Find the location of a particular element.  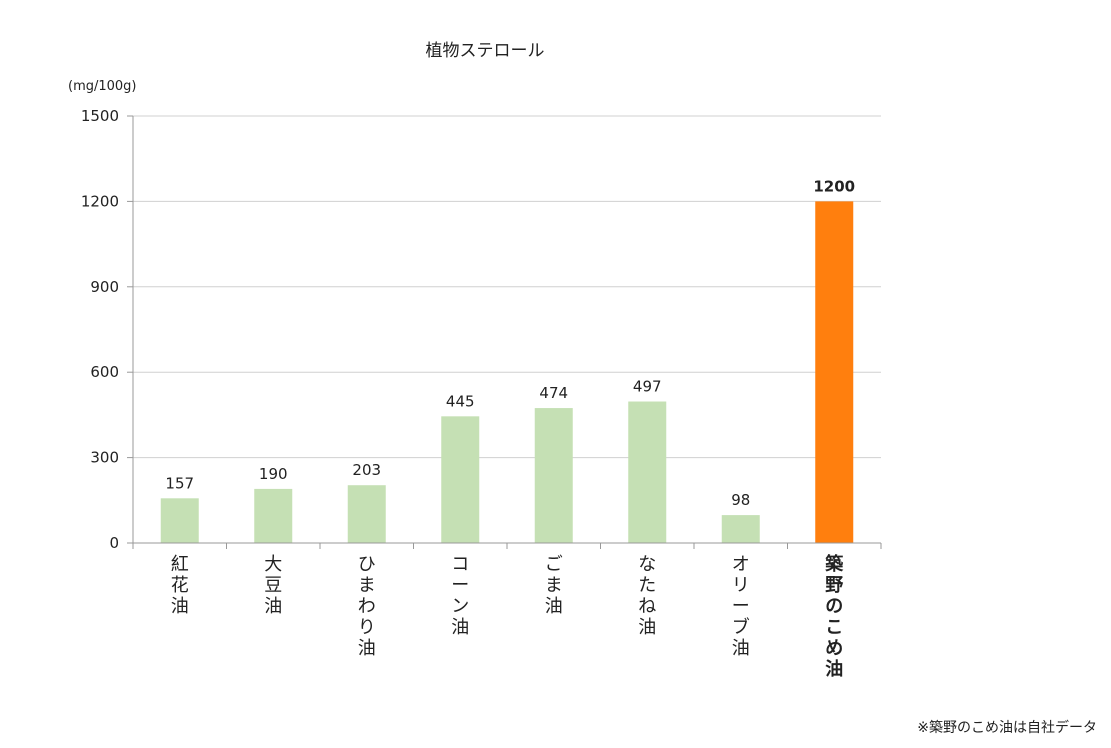

data-label: 190 is located at coordinates (273, 474).